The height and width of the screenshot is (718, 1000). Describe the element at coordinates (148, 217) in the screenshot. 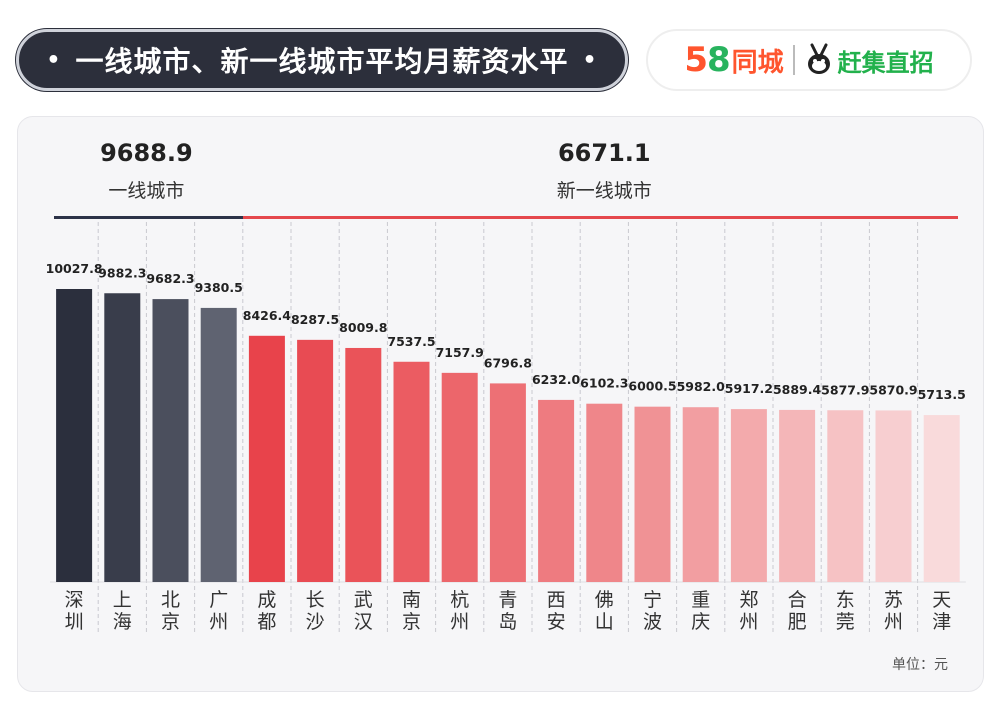

I see `group-line-tier1` at that location.